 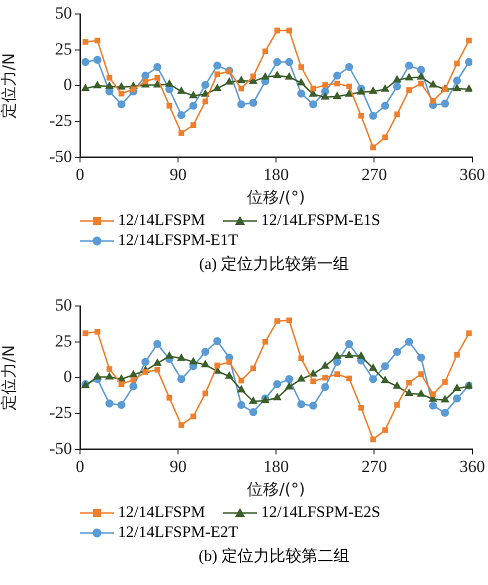 I want to click on text: (b) 定位力比较第二组, so click(x=274, y=556).